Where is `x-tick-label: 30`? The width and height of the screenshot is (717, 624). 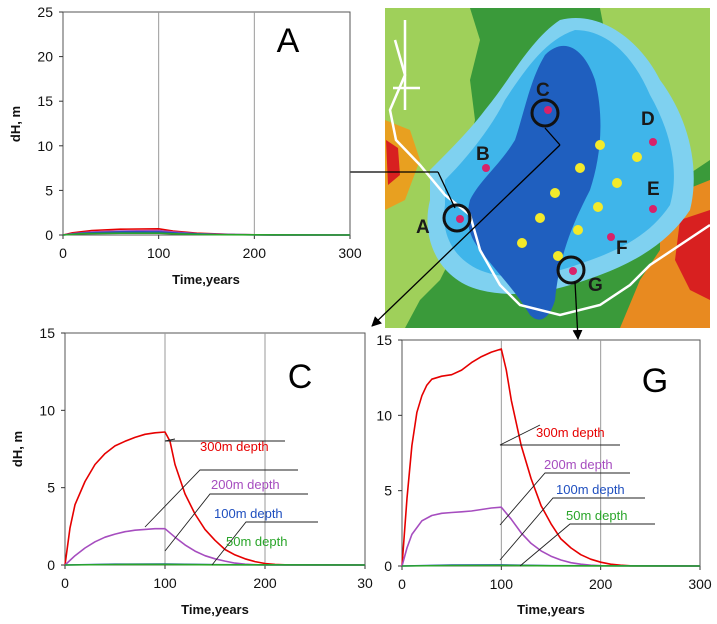 x-tick-label: 30 is located at coordinates (365, 583).